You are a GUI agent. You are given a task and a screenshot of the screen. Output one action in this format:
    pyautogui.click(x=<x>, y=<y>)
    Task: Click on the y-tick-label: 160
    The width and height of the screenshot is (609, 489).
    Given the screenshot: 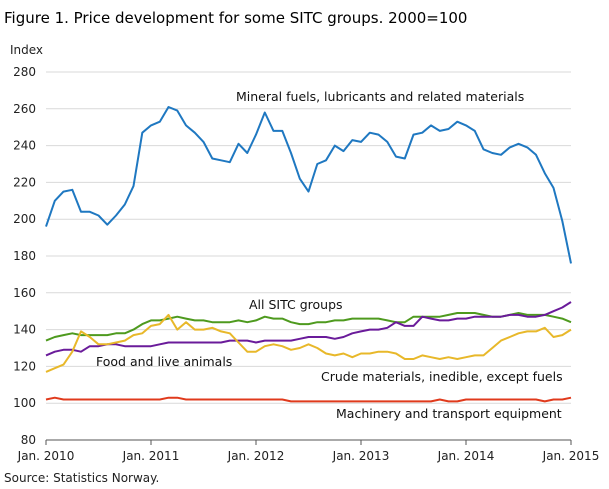 What is the action you would take?
    pyautogui.click(x=24, y=293)
    